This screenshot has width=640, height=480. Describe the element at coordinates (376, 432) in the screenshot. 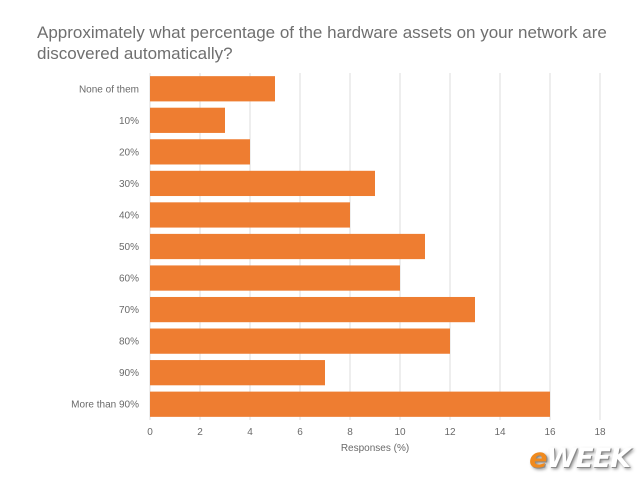

I see `x-tick-labels: 0 2 4 6 8 10 12 14 16 18` at that location.